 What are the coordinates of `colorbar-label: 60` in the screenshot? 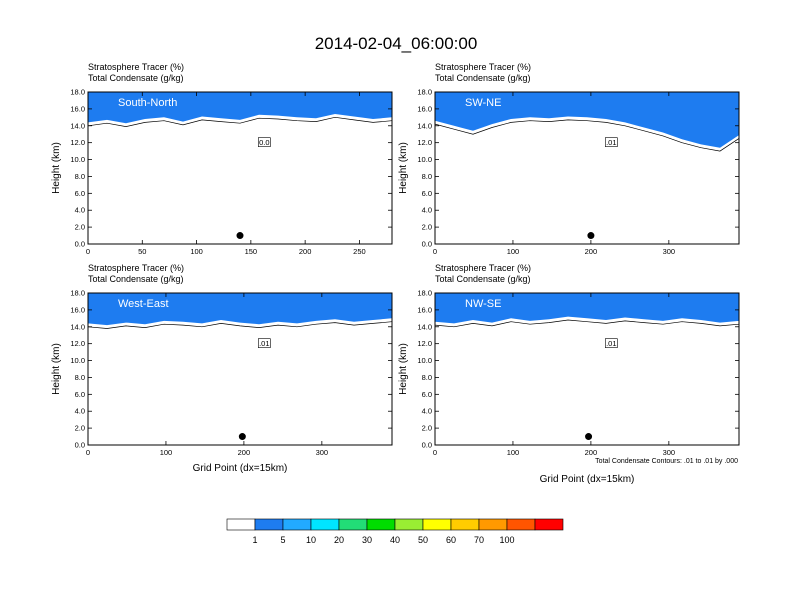 It's located at (451, 540).